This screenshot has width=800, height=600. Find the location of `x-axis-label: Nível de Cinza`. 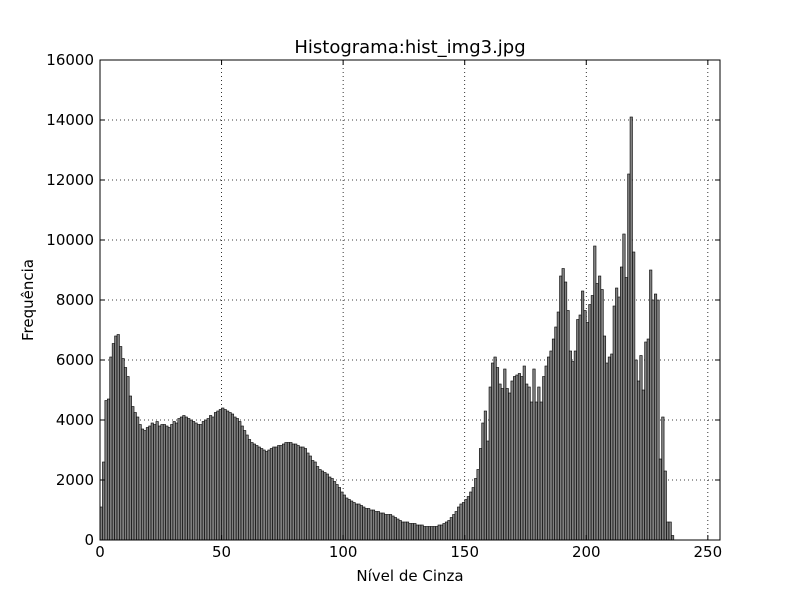

x-axis-label: Nível de Cinza is located at coordinates (409, 576).